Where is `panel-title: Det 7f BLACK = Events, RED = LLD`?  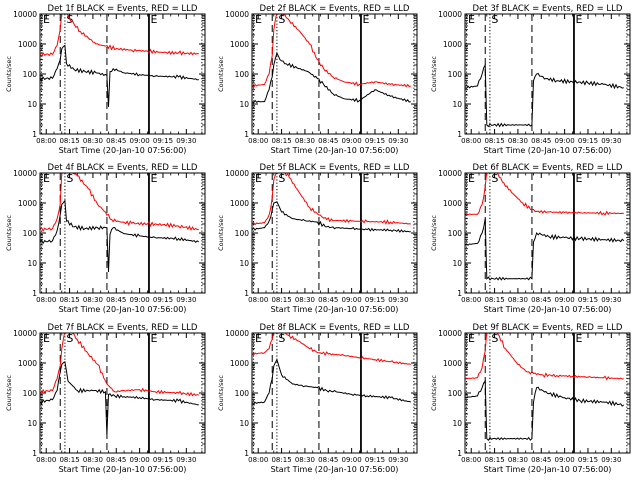
panel-title: Det 7f BLACK = Events, RED = LLD is located at coordinates (123, 328).